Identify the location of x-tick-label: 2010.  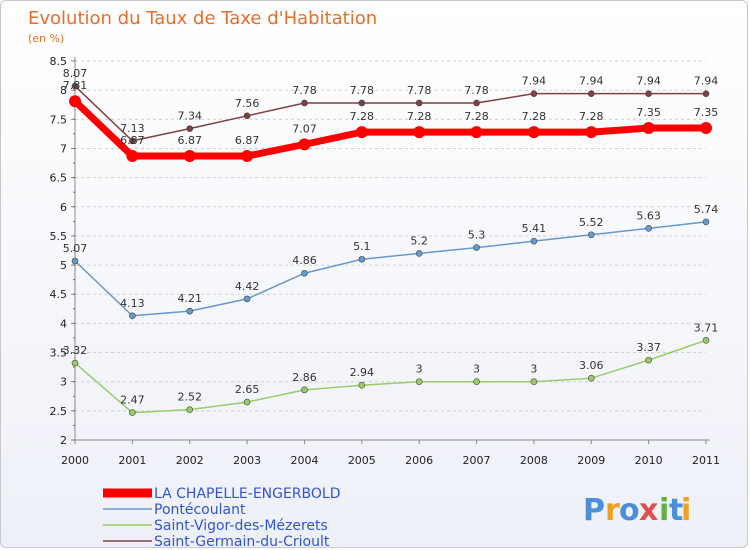
(649, 460).